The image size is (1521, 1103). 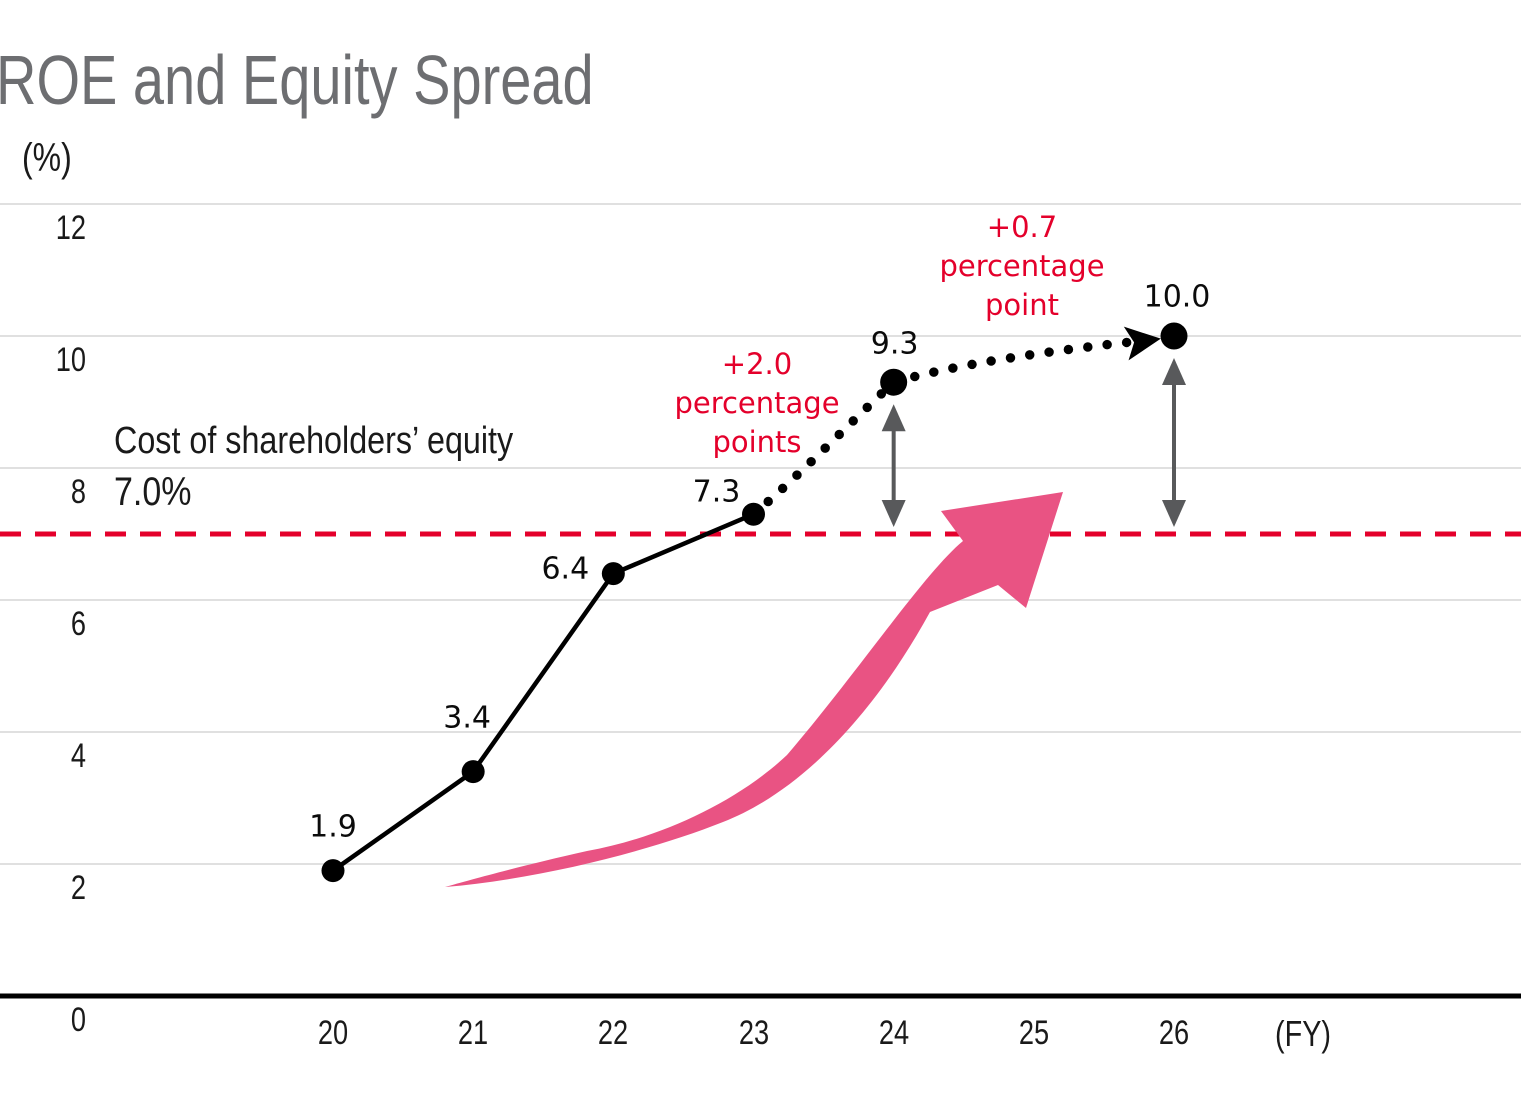 What do you see at coordinates (78, 888) in the screenshot?
I see `y-axis-tick-label: 2` at bounding box center [78, 888].